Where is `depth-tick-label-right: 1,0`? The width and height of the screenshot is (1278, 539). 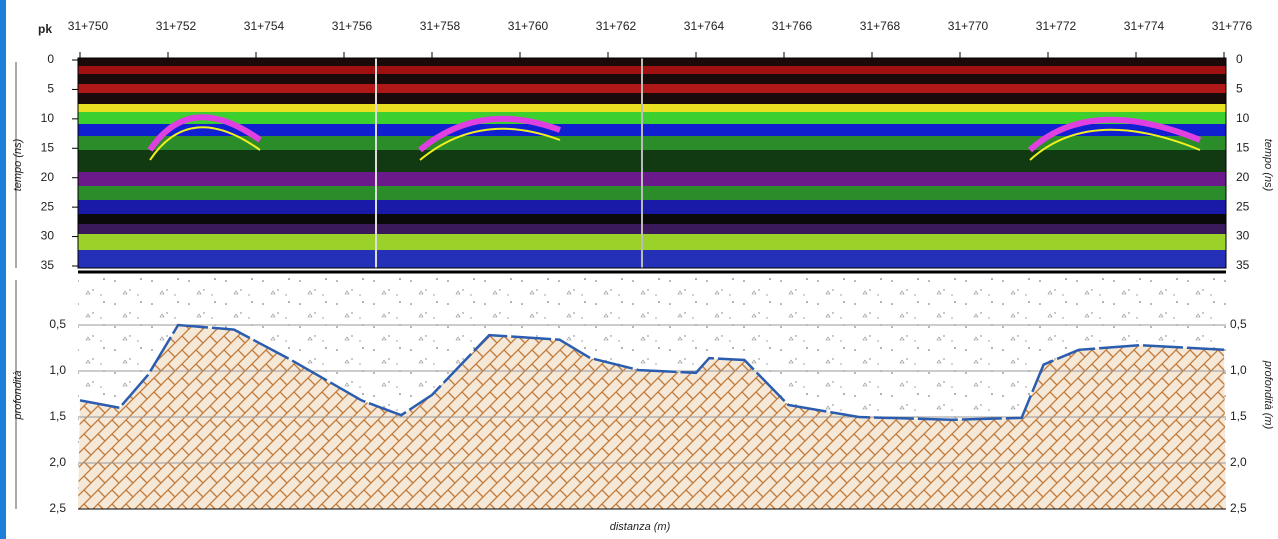 depth-tick-label-right: 1,0 is located at coordinates (1238, 370).